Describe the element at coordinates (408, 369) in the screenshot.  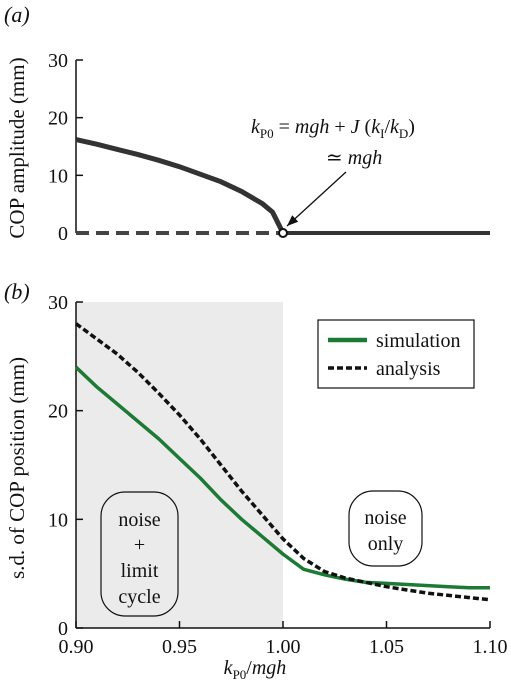
I see `legend-label-analysis: analysis` at that location.